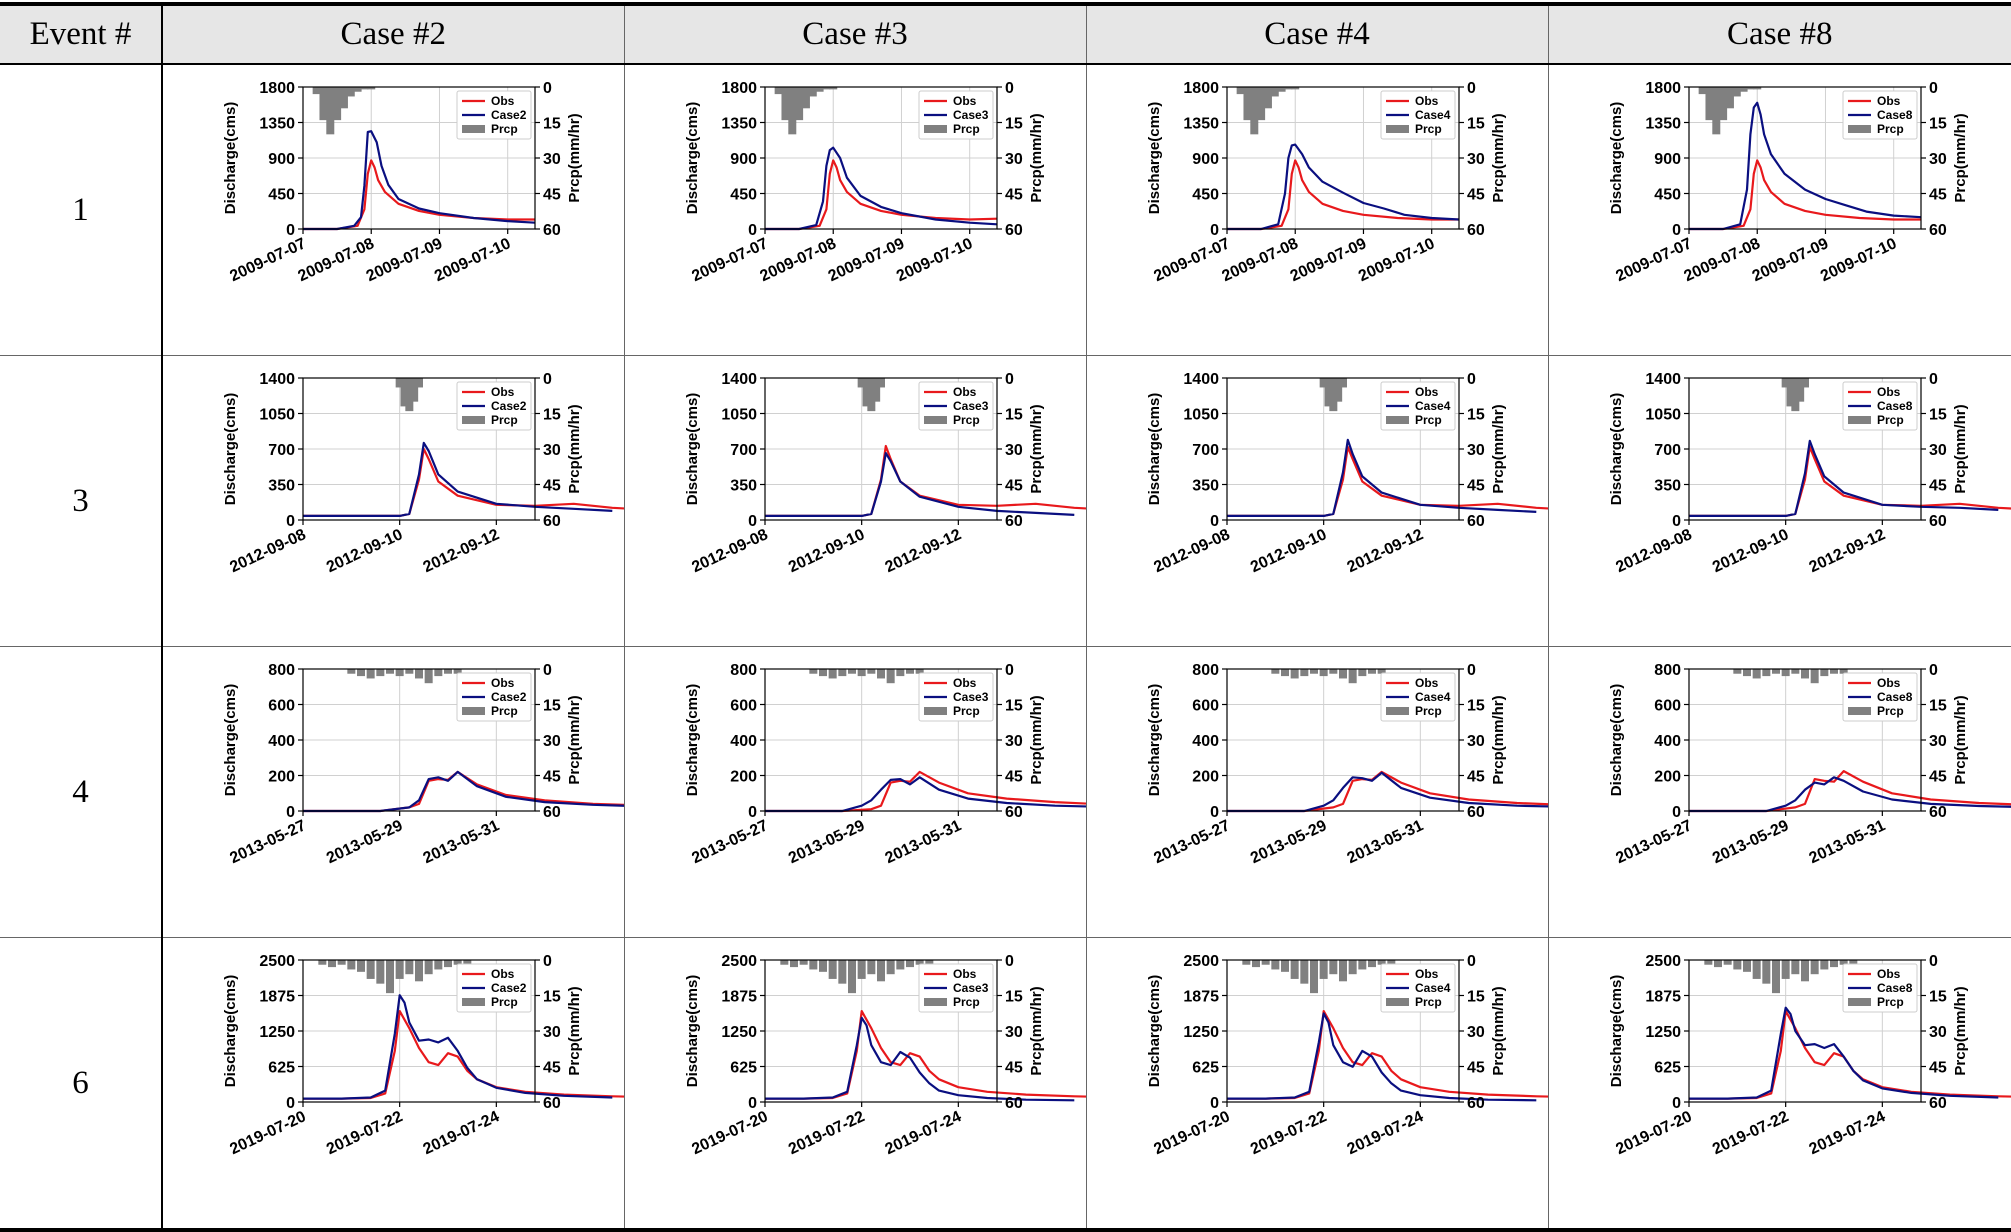  What do you see at coordinates (1749, 551) in the screenshot?
I see `x-tick-label: 2012-09-10` at bounding box center [1749, 551].